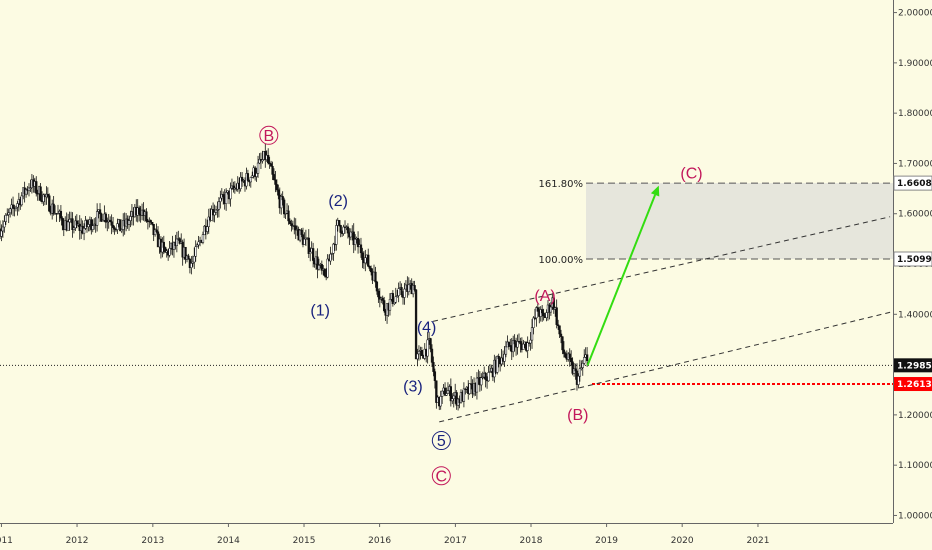 This screenshot has height=550, width=932. I want to click on wave-label-circle, so click(441, 476).